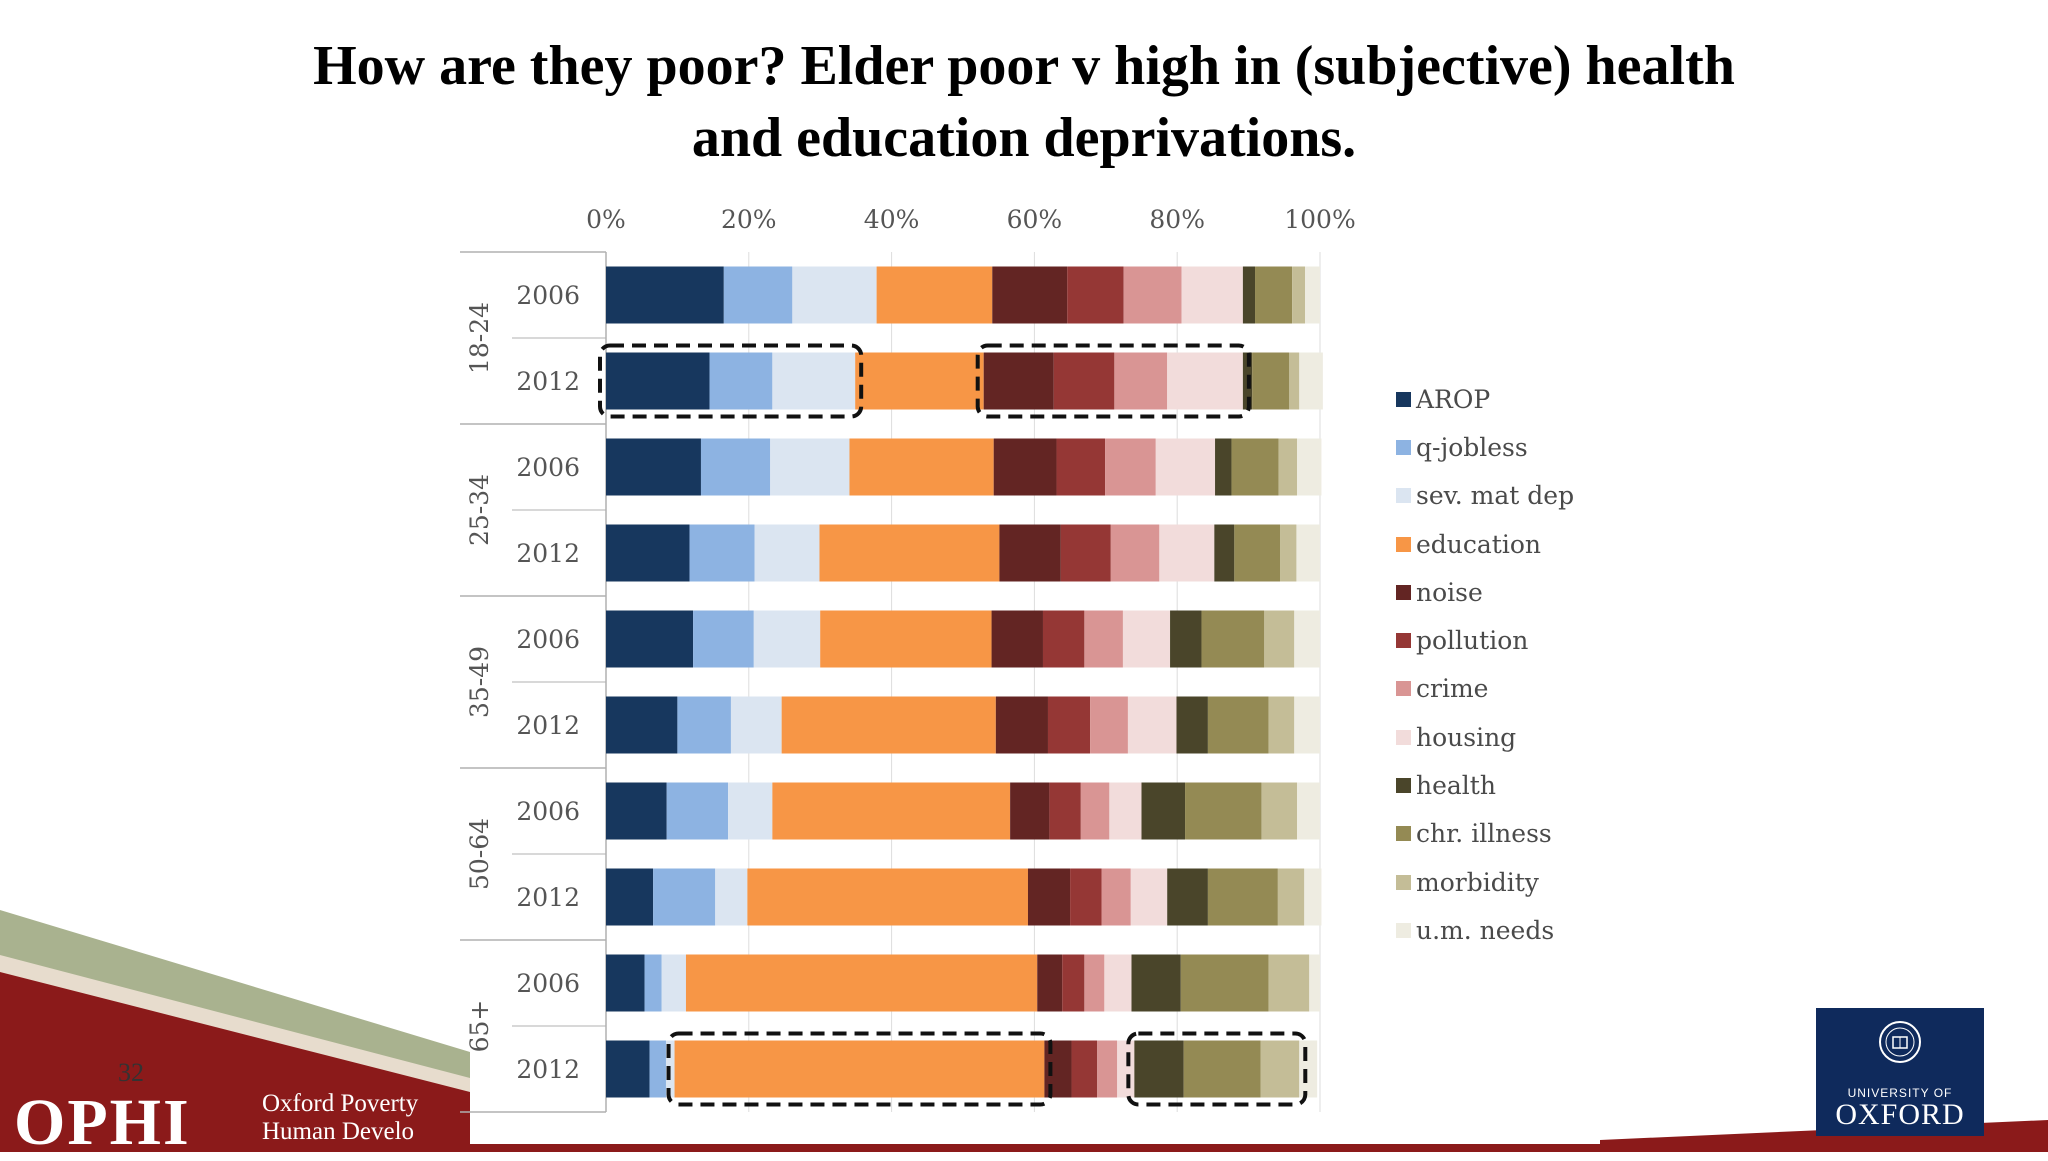 This screenshot has height=1161, width=2048. I want to click on group-label: 35-49, so click(479, 682).